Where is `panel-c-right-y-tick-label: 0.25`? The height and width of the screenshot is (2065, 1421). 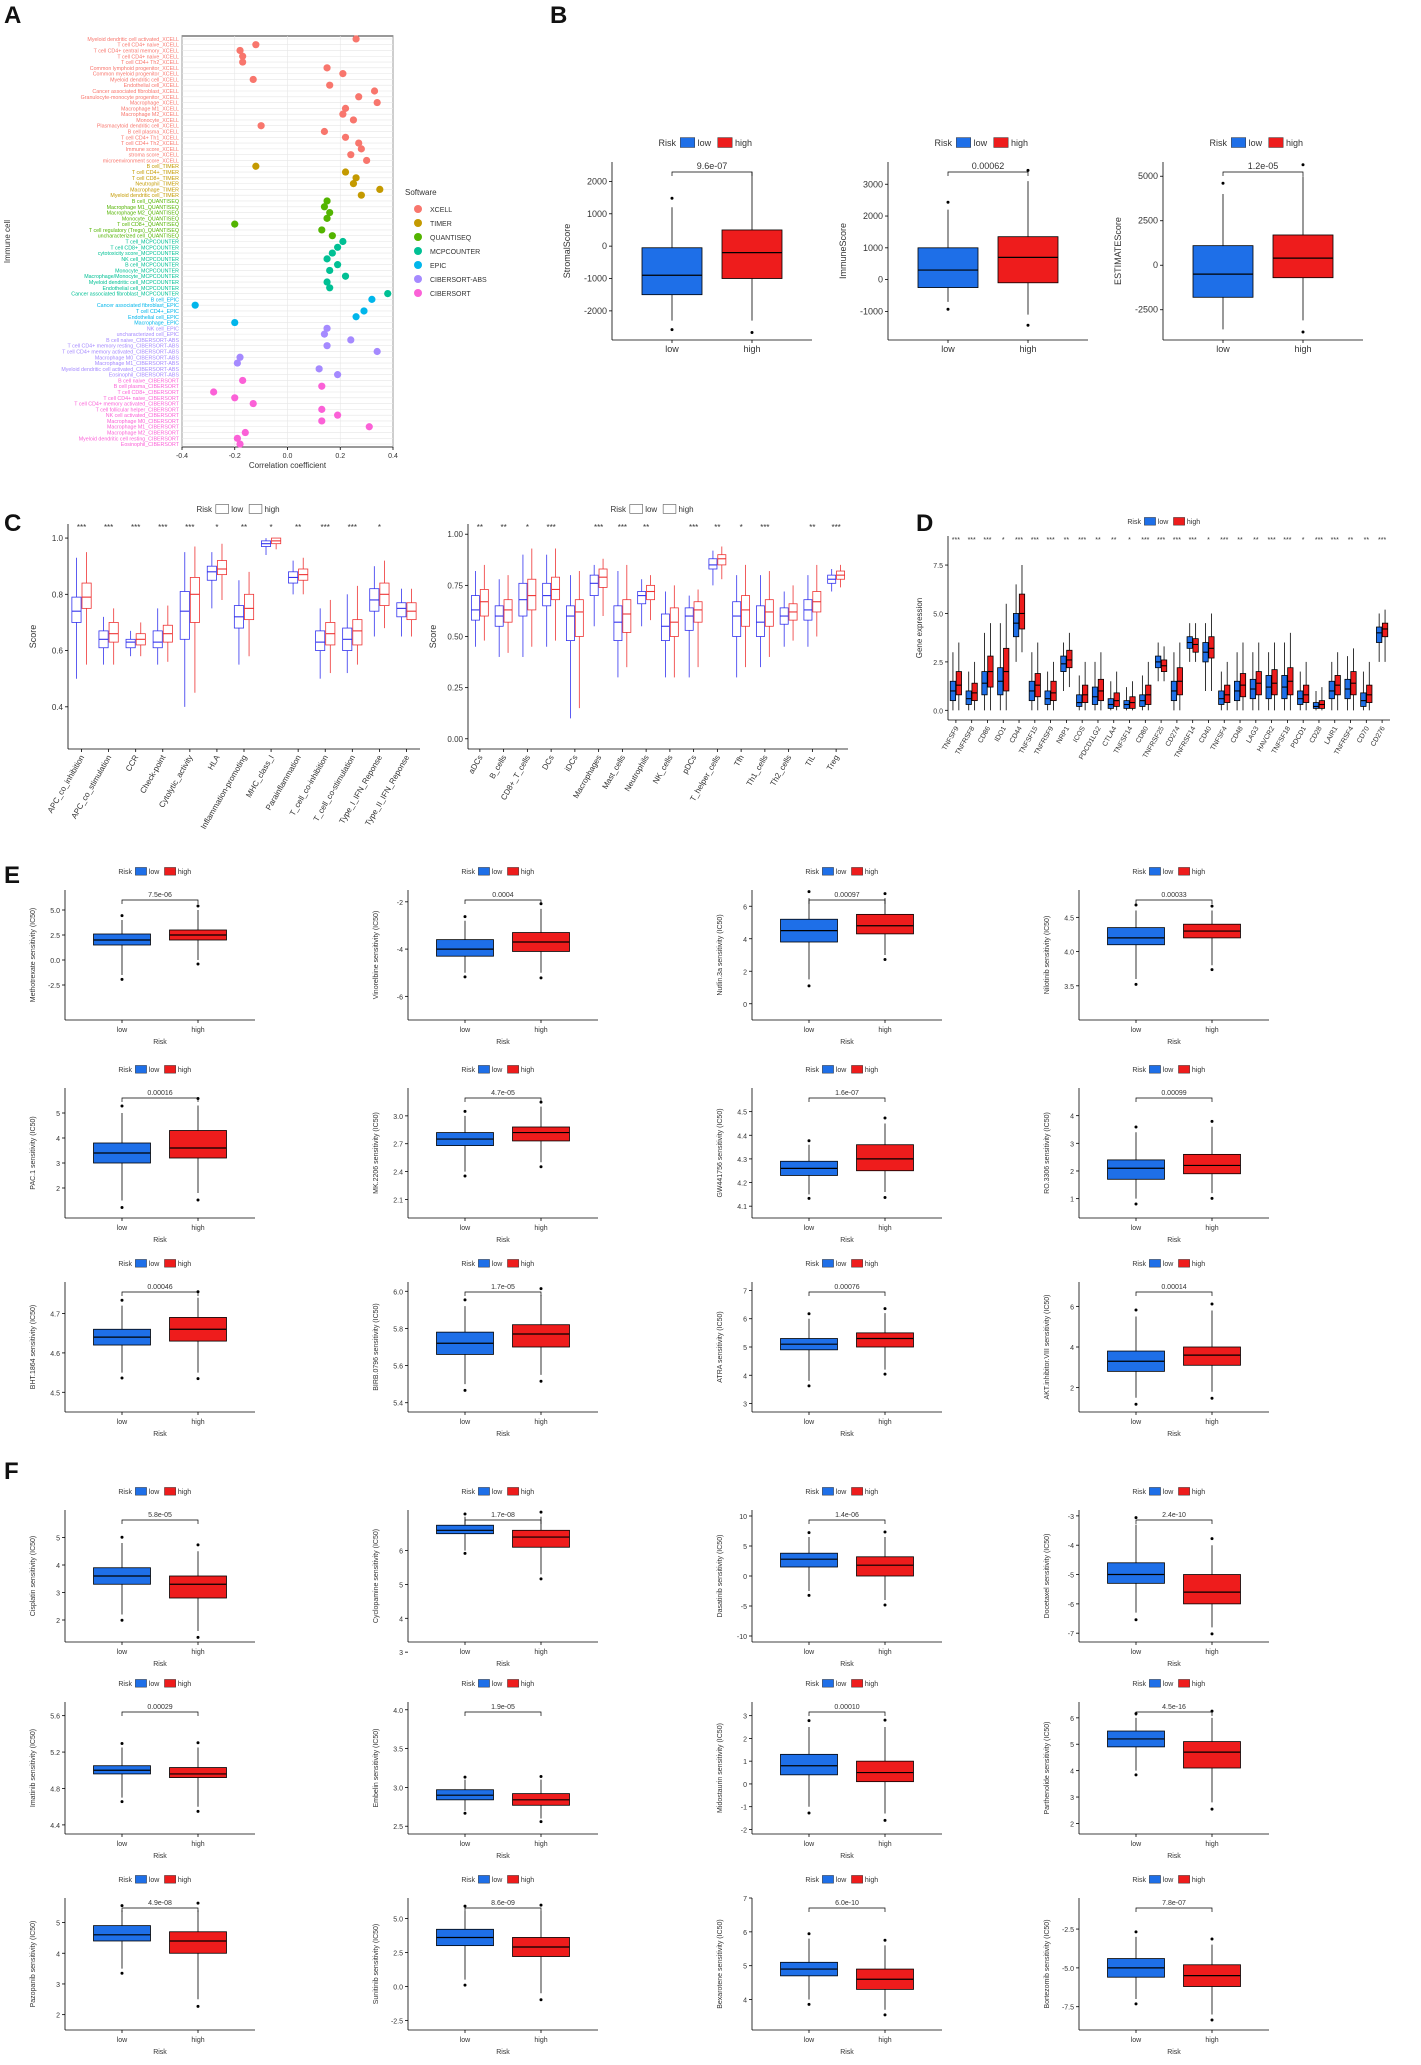
panel-c-right-y-tick-label: 0.25 is located at coordinates (455, 688).